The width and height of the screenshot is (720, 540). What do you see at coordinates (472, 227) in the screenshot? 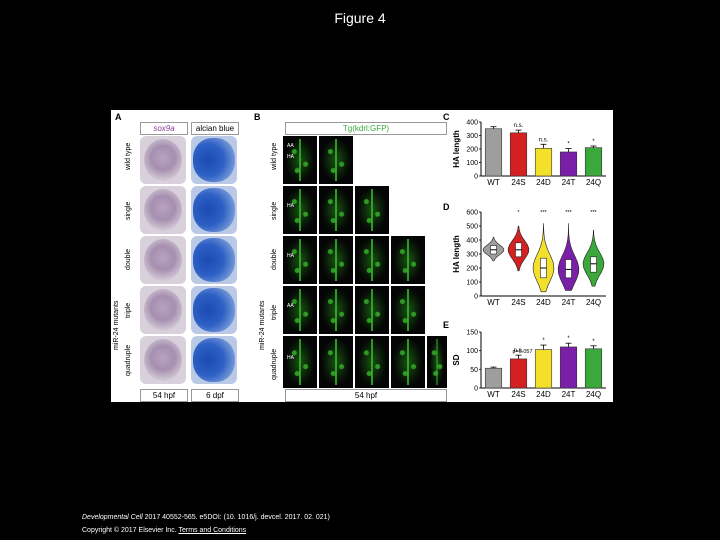
I see `y-tick-label: 500` at bounding box center [472, 227].